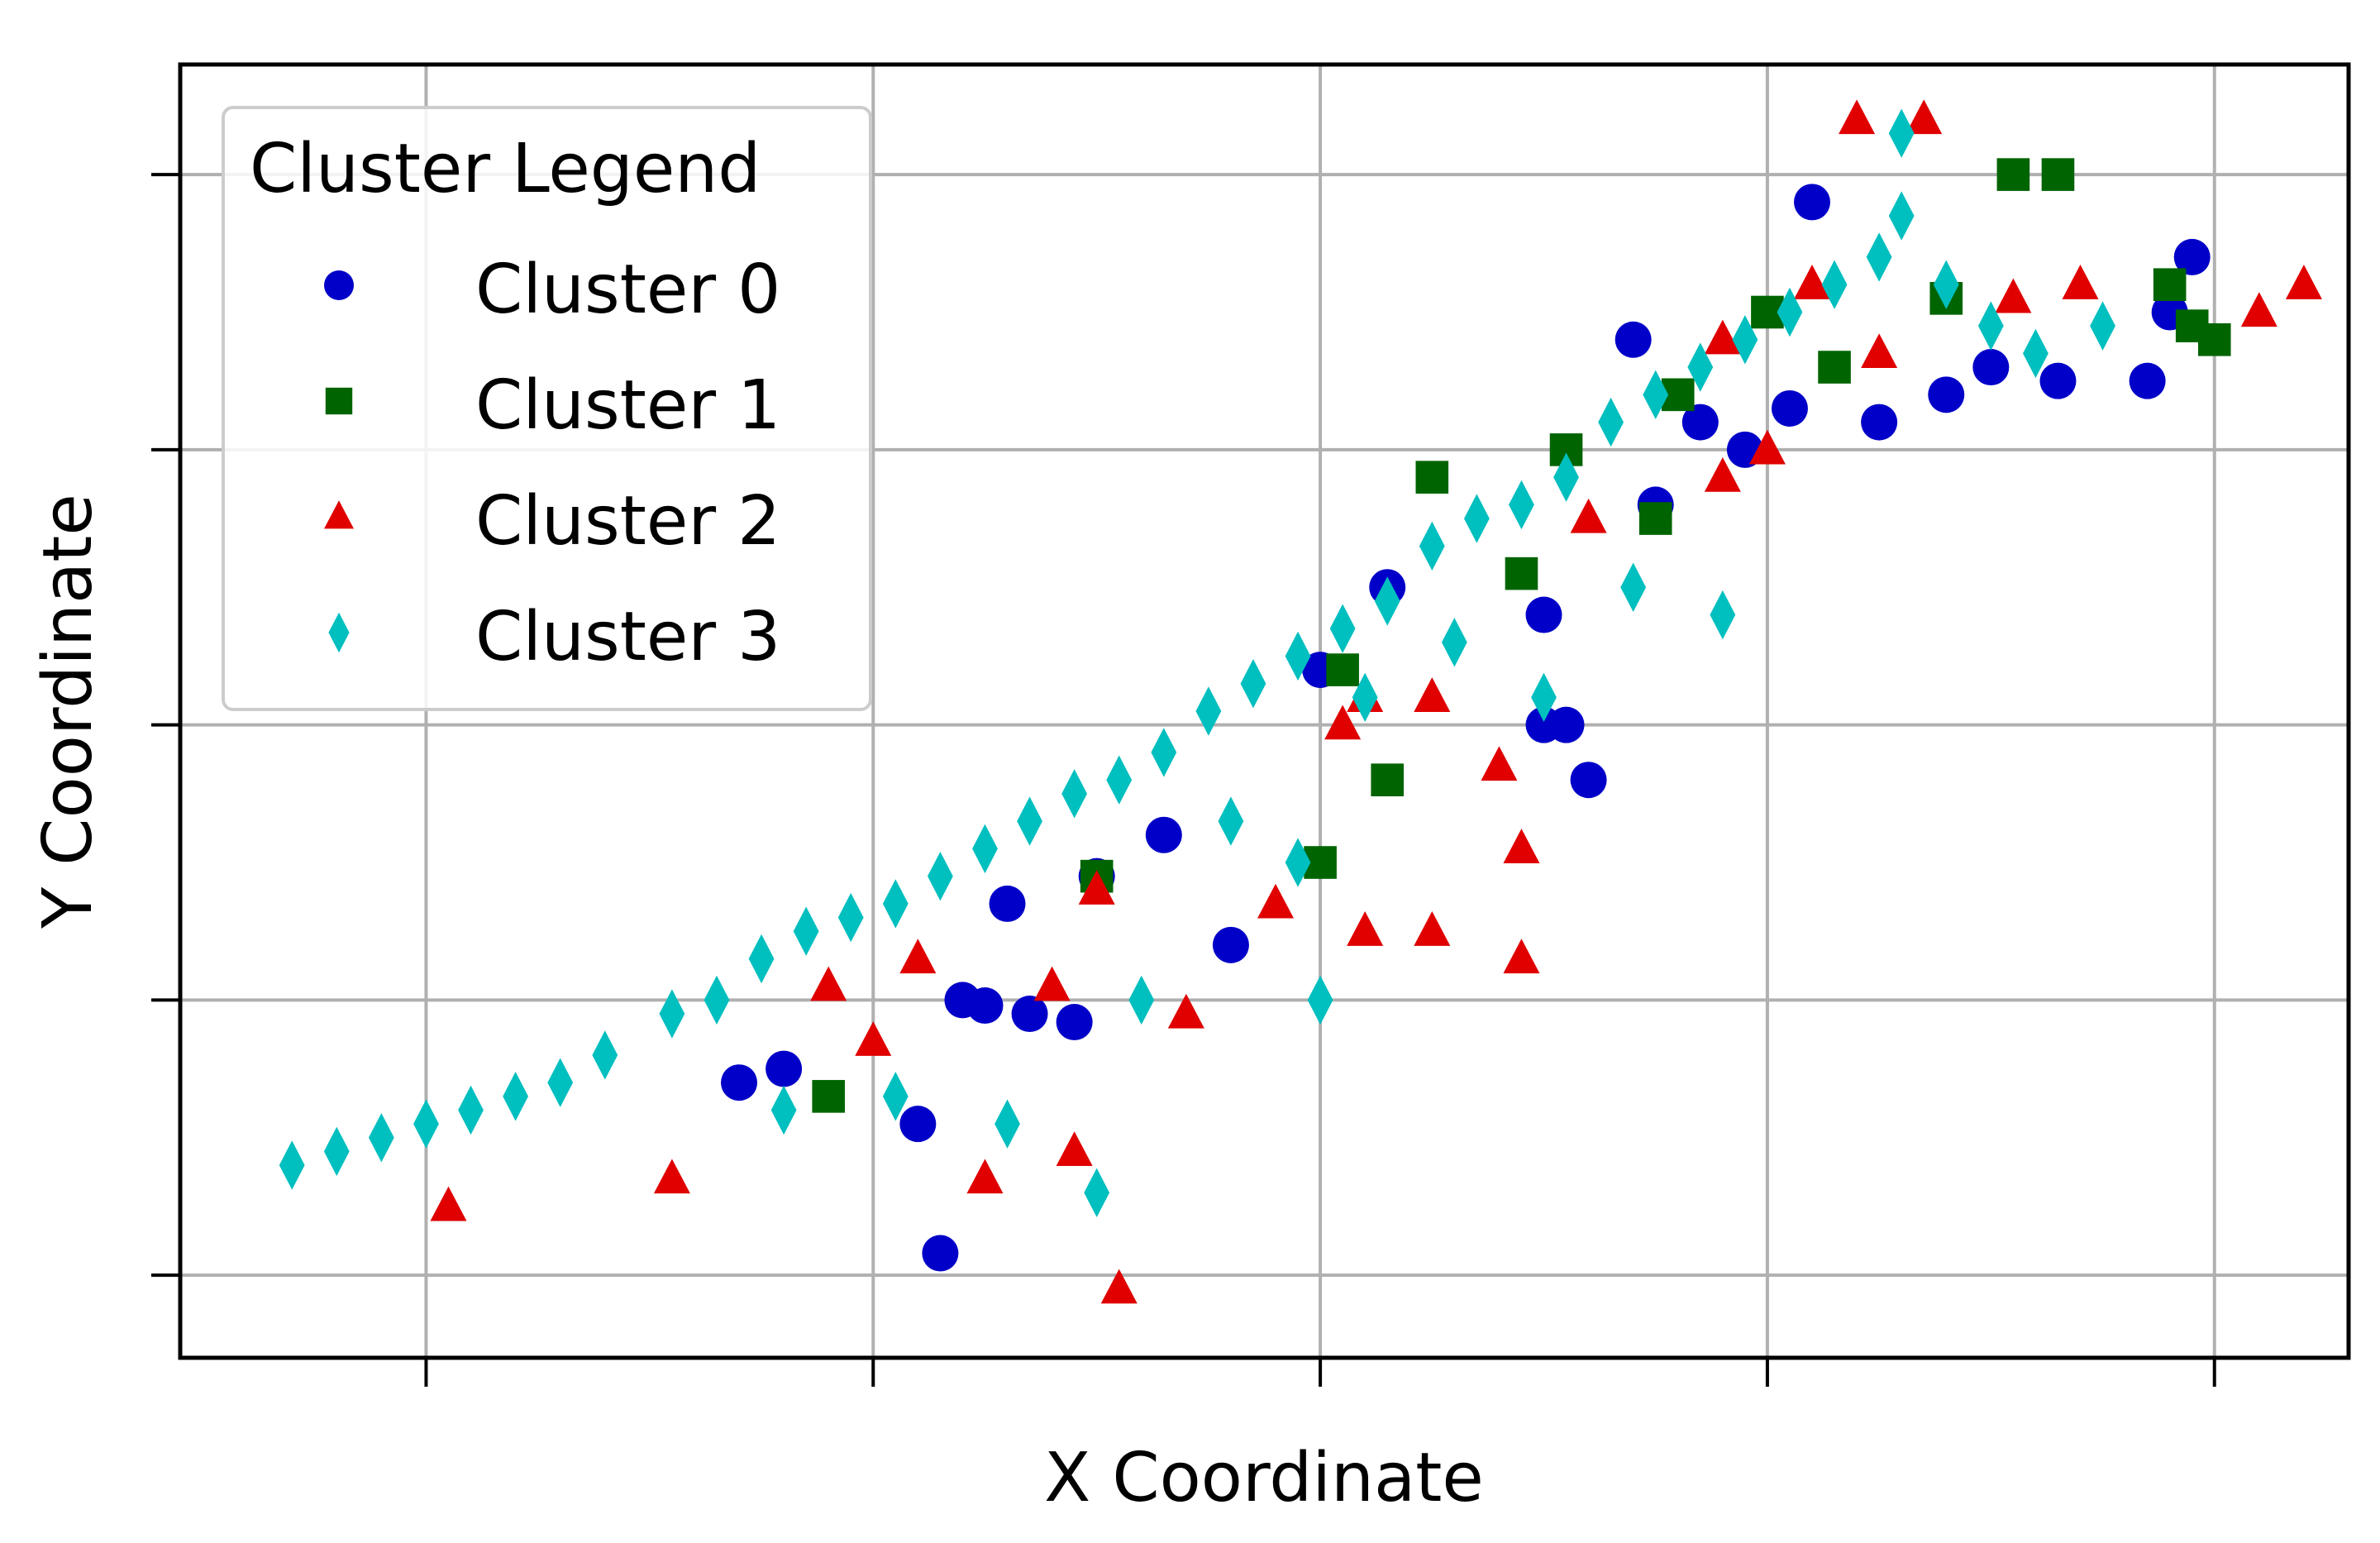 This screenshot has height=1543, width=2380. I want to click on legend-entry: Cluster 0, so click(552, 290).